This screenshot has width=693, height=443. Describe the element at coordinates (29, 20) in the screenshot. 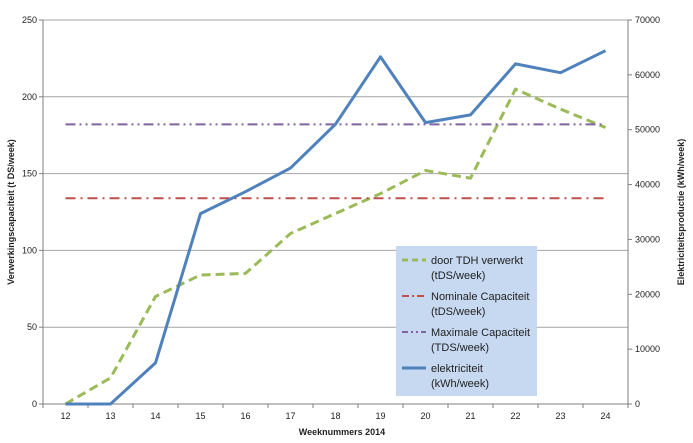

I see `y-left-tick-label: 250` at that location.